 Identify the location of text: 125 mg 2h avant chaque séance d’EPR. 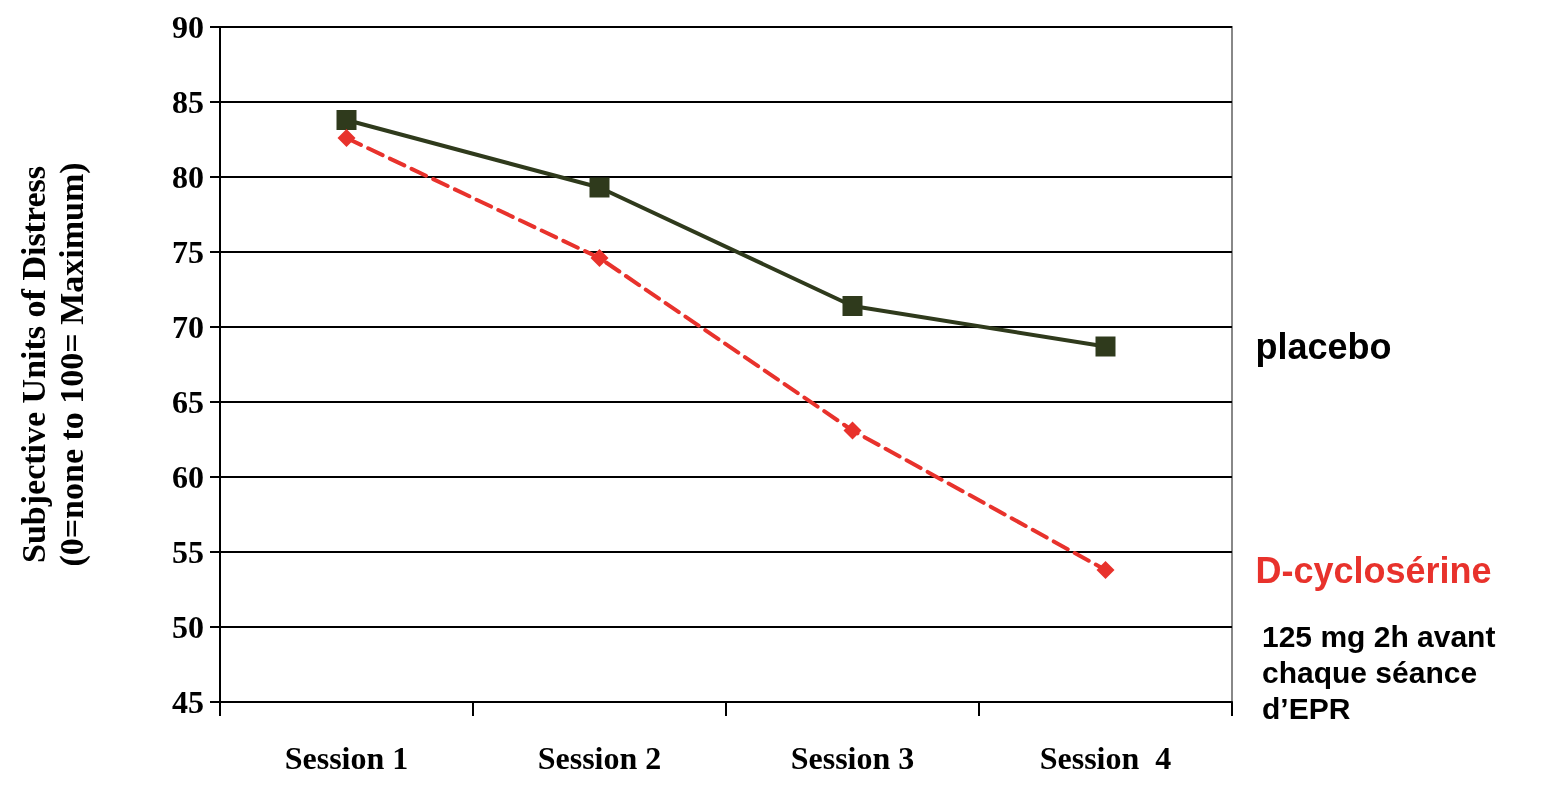
(1383, 672).